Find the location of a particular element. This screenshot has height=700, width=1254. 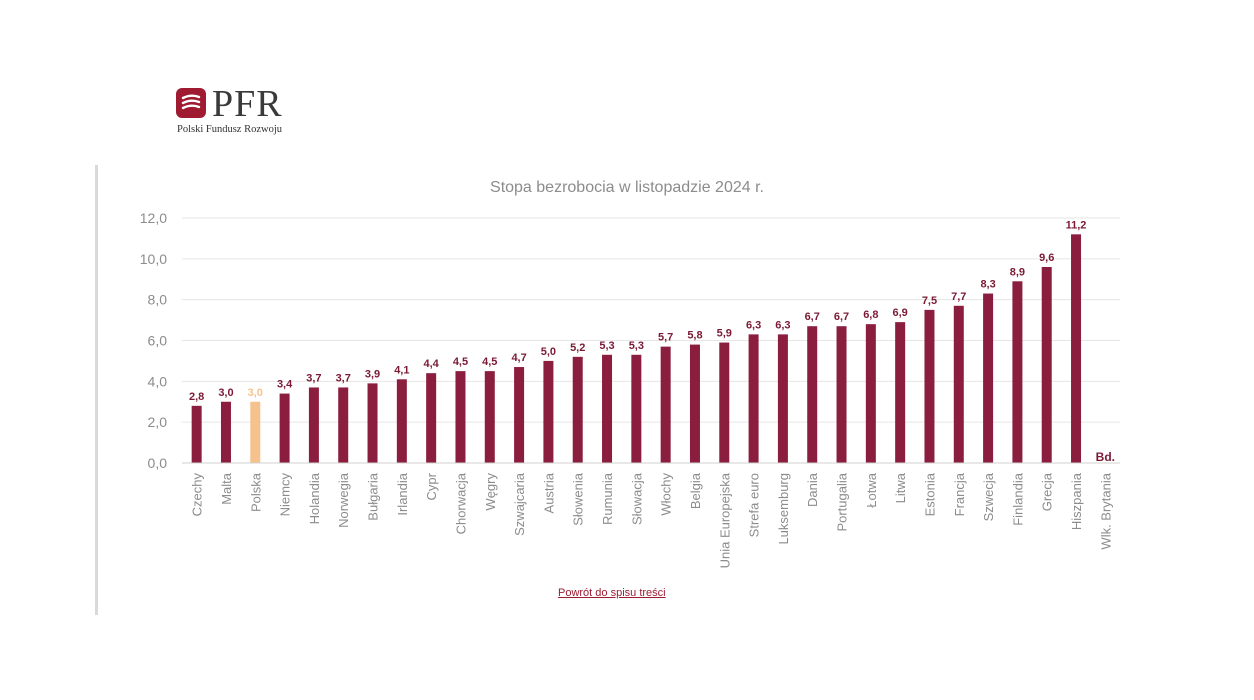

bar-irlandia is located at coordinates (401, 421).